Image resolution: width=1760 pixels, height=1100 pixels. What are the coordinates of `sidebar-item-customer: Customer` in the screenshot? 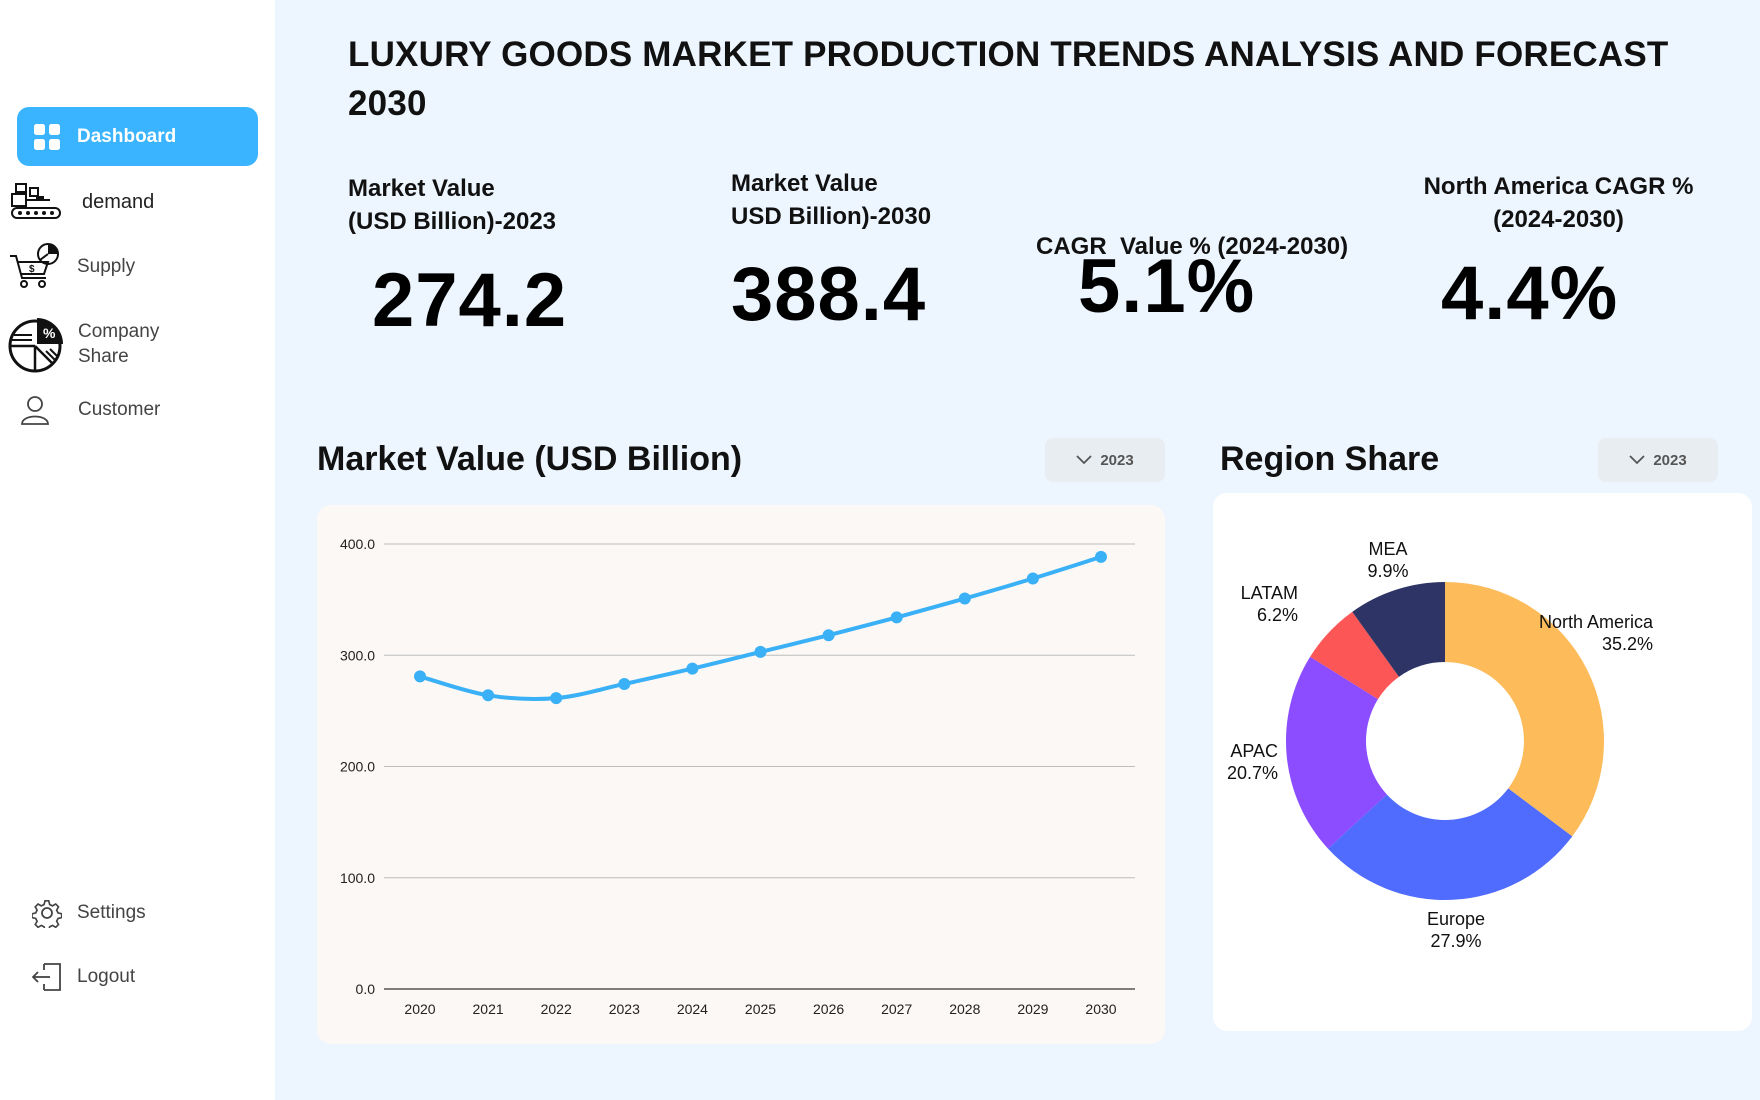 It's located at (90, 410).